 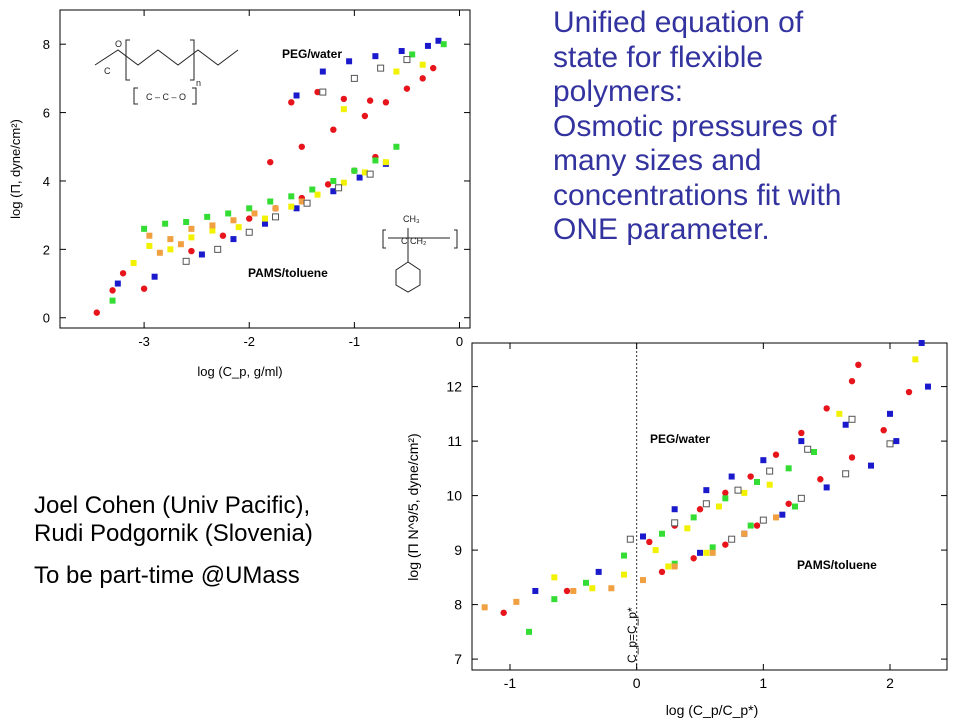 I want to click on annotation-pams-toluene: PAMS/toluene, so click(x=837, y=565).